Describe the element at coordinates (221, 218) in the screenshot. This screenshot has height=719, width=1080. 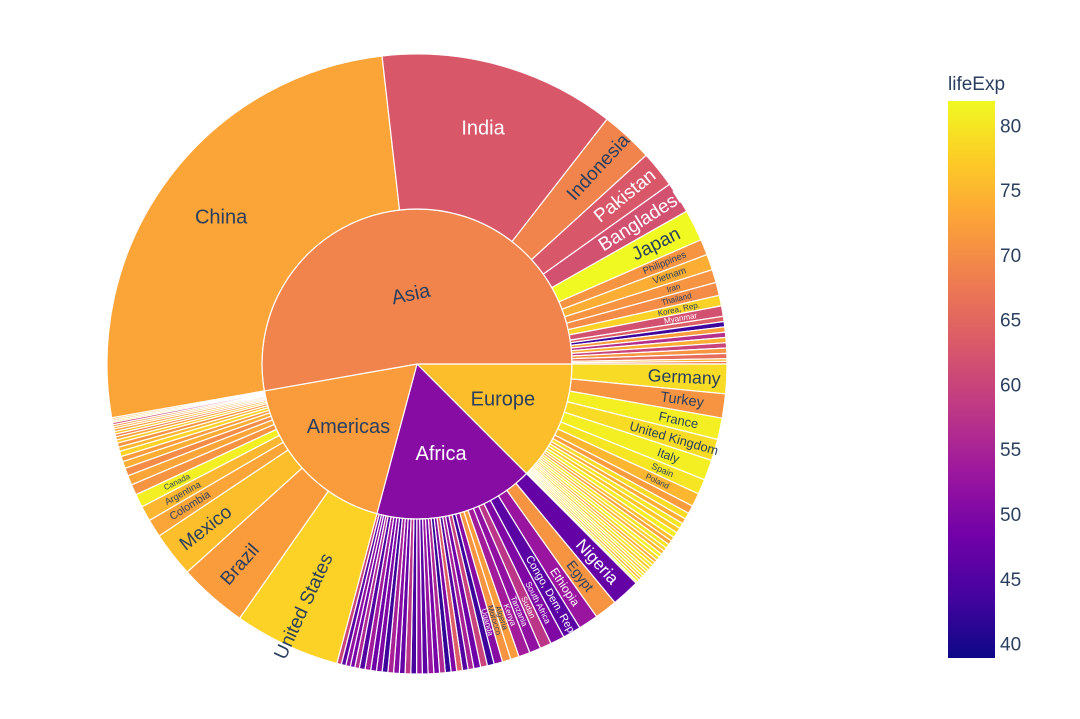
I see `label-china: China` at that location.